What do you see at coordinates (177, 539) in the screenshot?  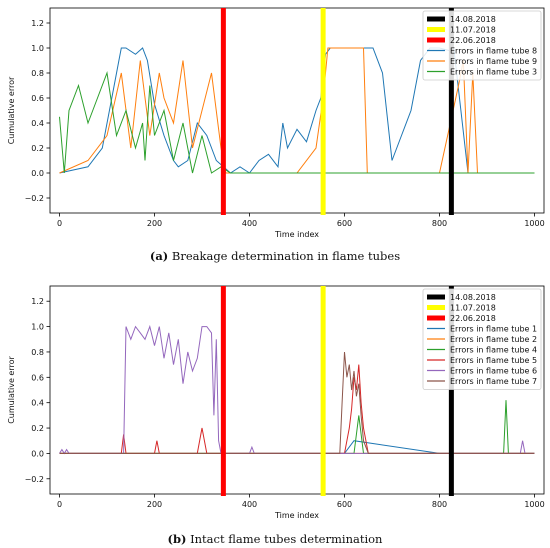 I see `chart-b-caption-label: (b)` at bounding box center [177, 539].